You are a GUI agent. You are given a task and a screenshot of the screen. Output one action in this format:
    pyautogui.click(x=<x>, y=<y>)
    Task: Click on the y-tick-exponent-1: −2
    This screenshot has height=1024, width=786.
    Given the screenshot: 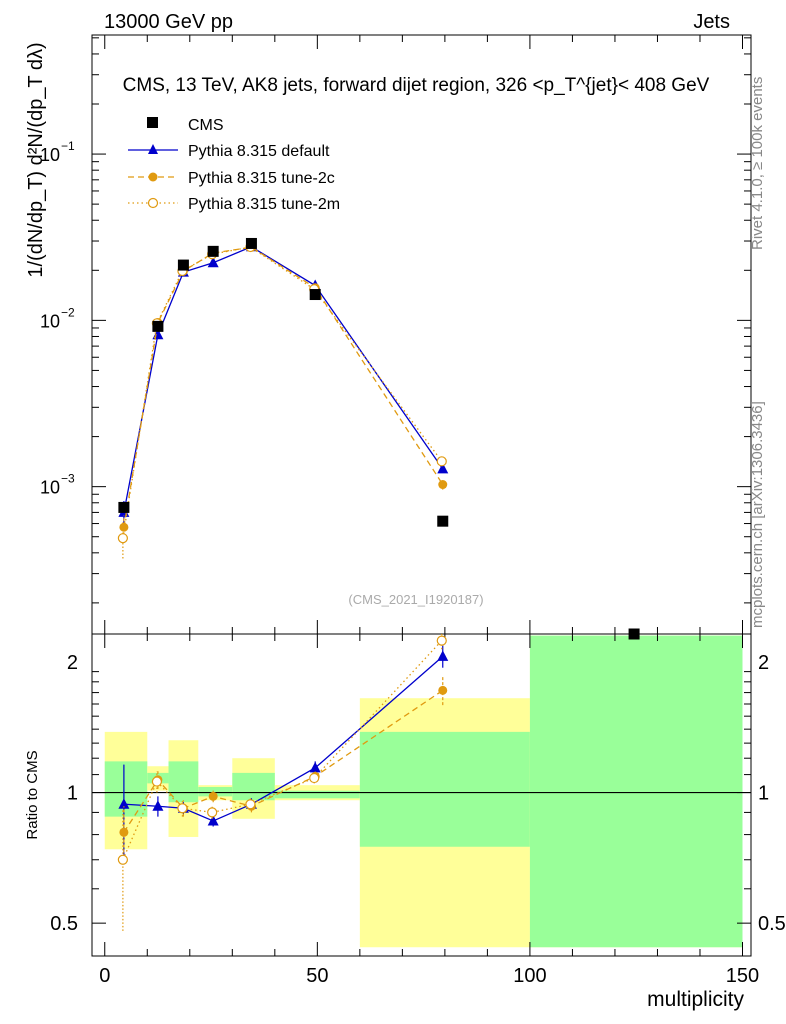 What is the action you would take?
    pyautogui.click(x=68, y=312)
    